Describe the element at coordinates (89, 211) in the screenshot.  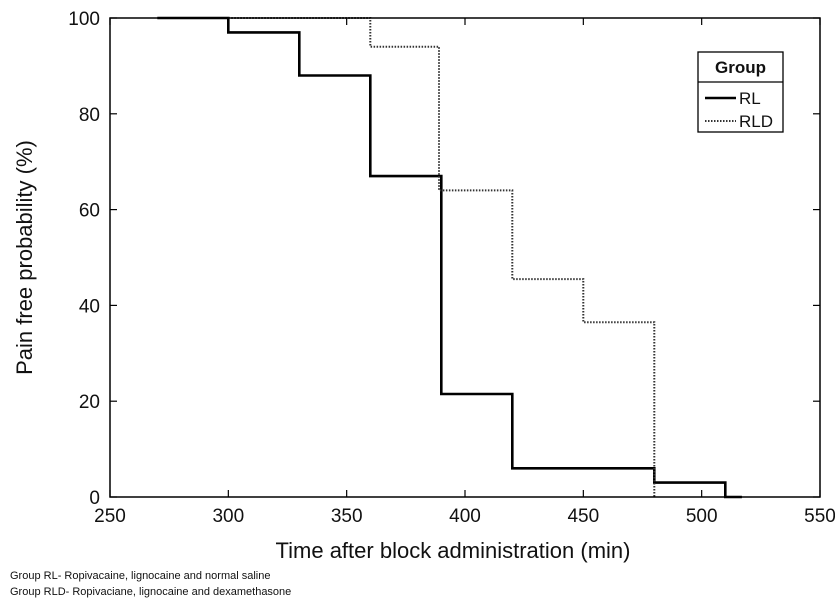
I see `y-tick-label: 60` at that location.